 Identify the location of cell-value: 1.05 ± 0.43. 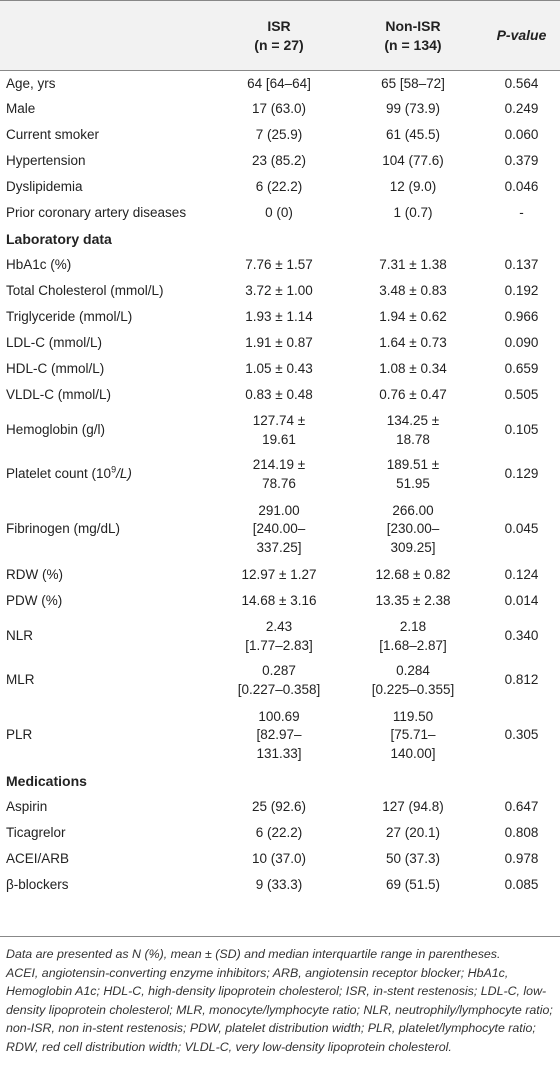
(279, 369).